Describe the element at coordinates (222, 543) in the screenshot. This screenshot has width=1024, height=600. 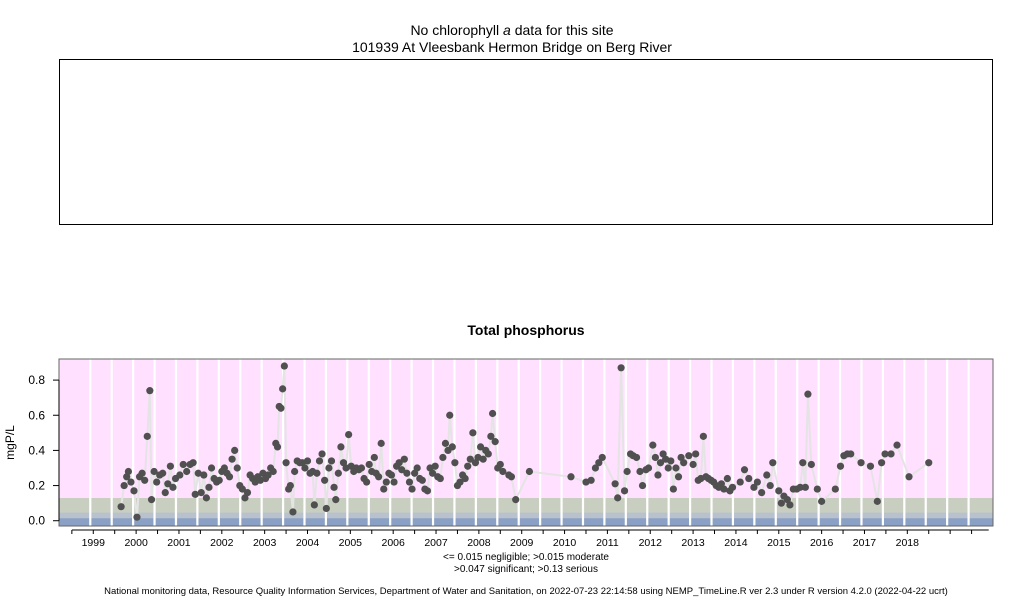
I see `x-tick-label: 2002` at that location.